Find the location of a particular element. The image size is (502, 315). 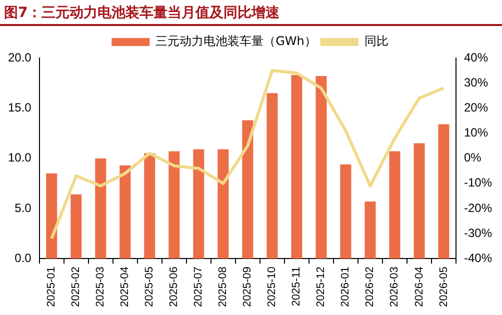

chart-title: 图7：三元动力电池装车量当月值及同比增速 is located at coordinates (142, 13).